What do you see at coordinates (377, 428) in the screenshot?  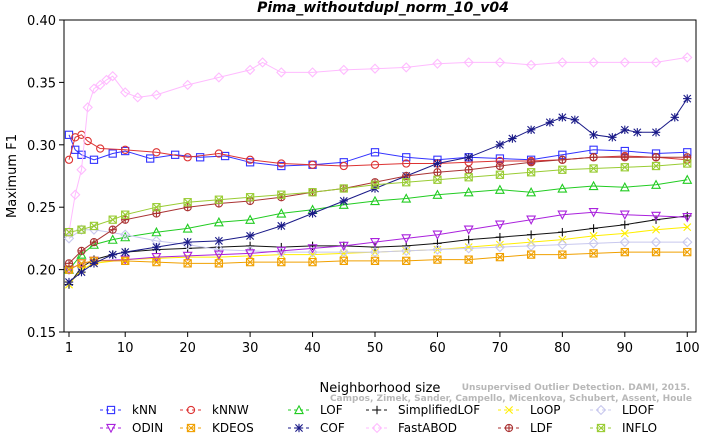 I see `legend-marker-fastabod` at bounding box center [377, 428].